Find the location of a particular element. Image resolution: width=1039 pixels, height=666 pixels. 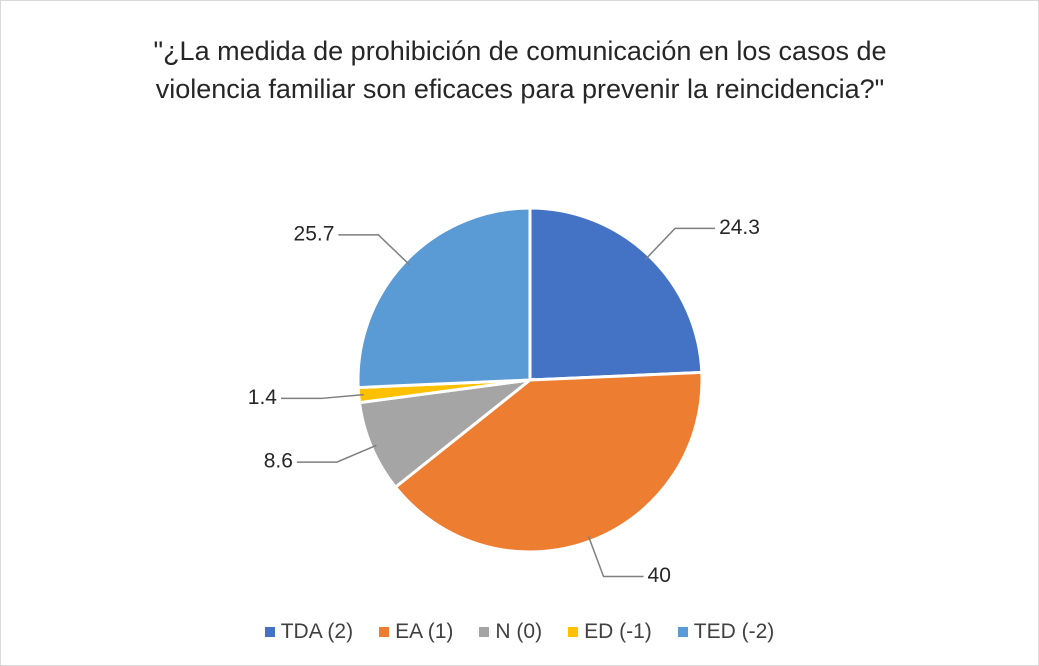

legend-item: EA (1) is located at coordinates (416, 632).